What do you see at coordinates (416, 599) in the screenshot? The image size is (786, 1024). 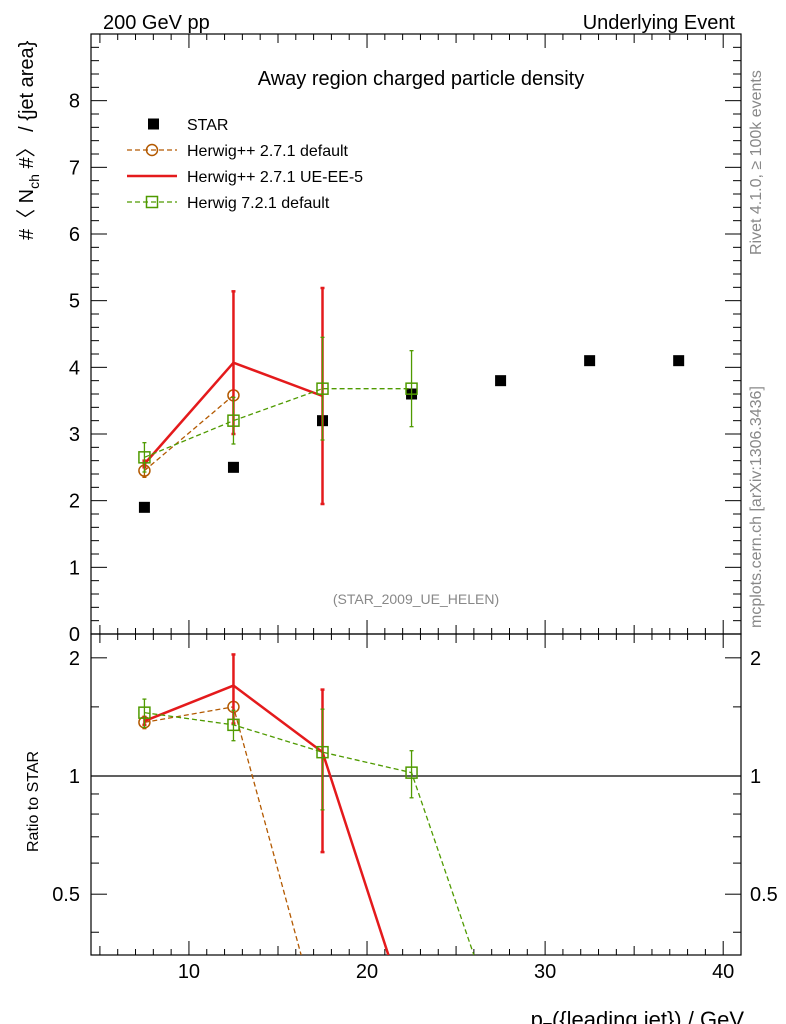 I see `watermark: (STAR_2009_UE_HELEN)` at bounding box center [416, 599].